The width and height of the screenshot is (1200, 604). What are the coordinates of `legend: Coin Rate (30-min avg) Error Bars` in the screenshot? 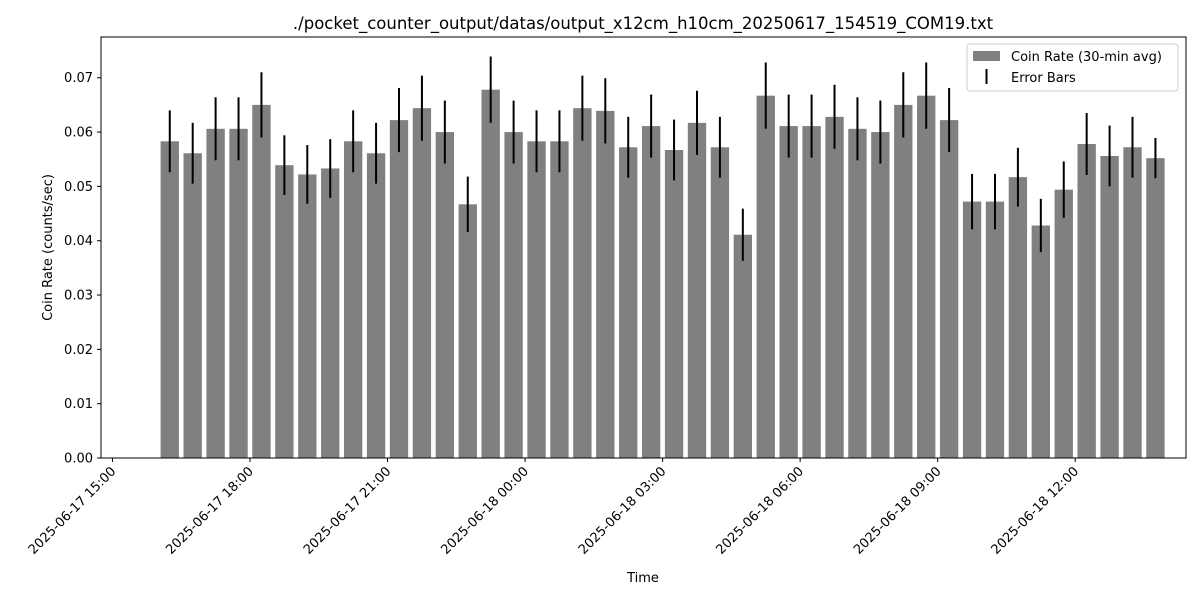 It's located at (1072, 67).